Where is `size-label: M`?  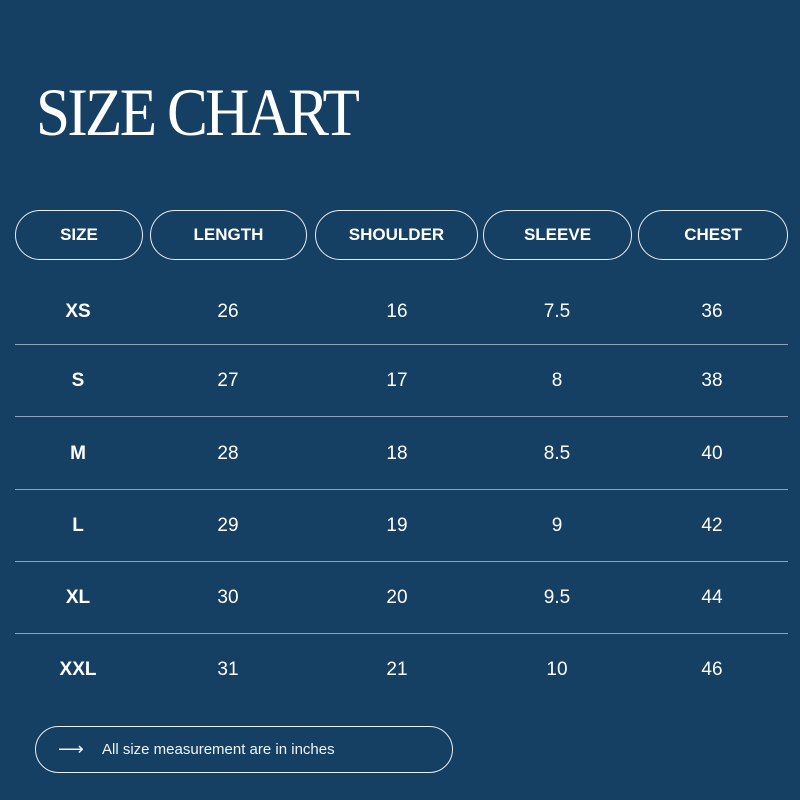 size-label: M is located at coordinates (78, 453).